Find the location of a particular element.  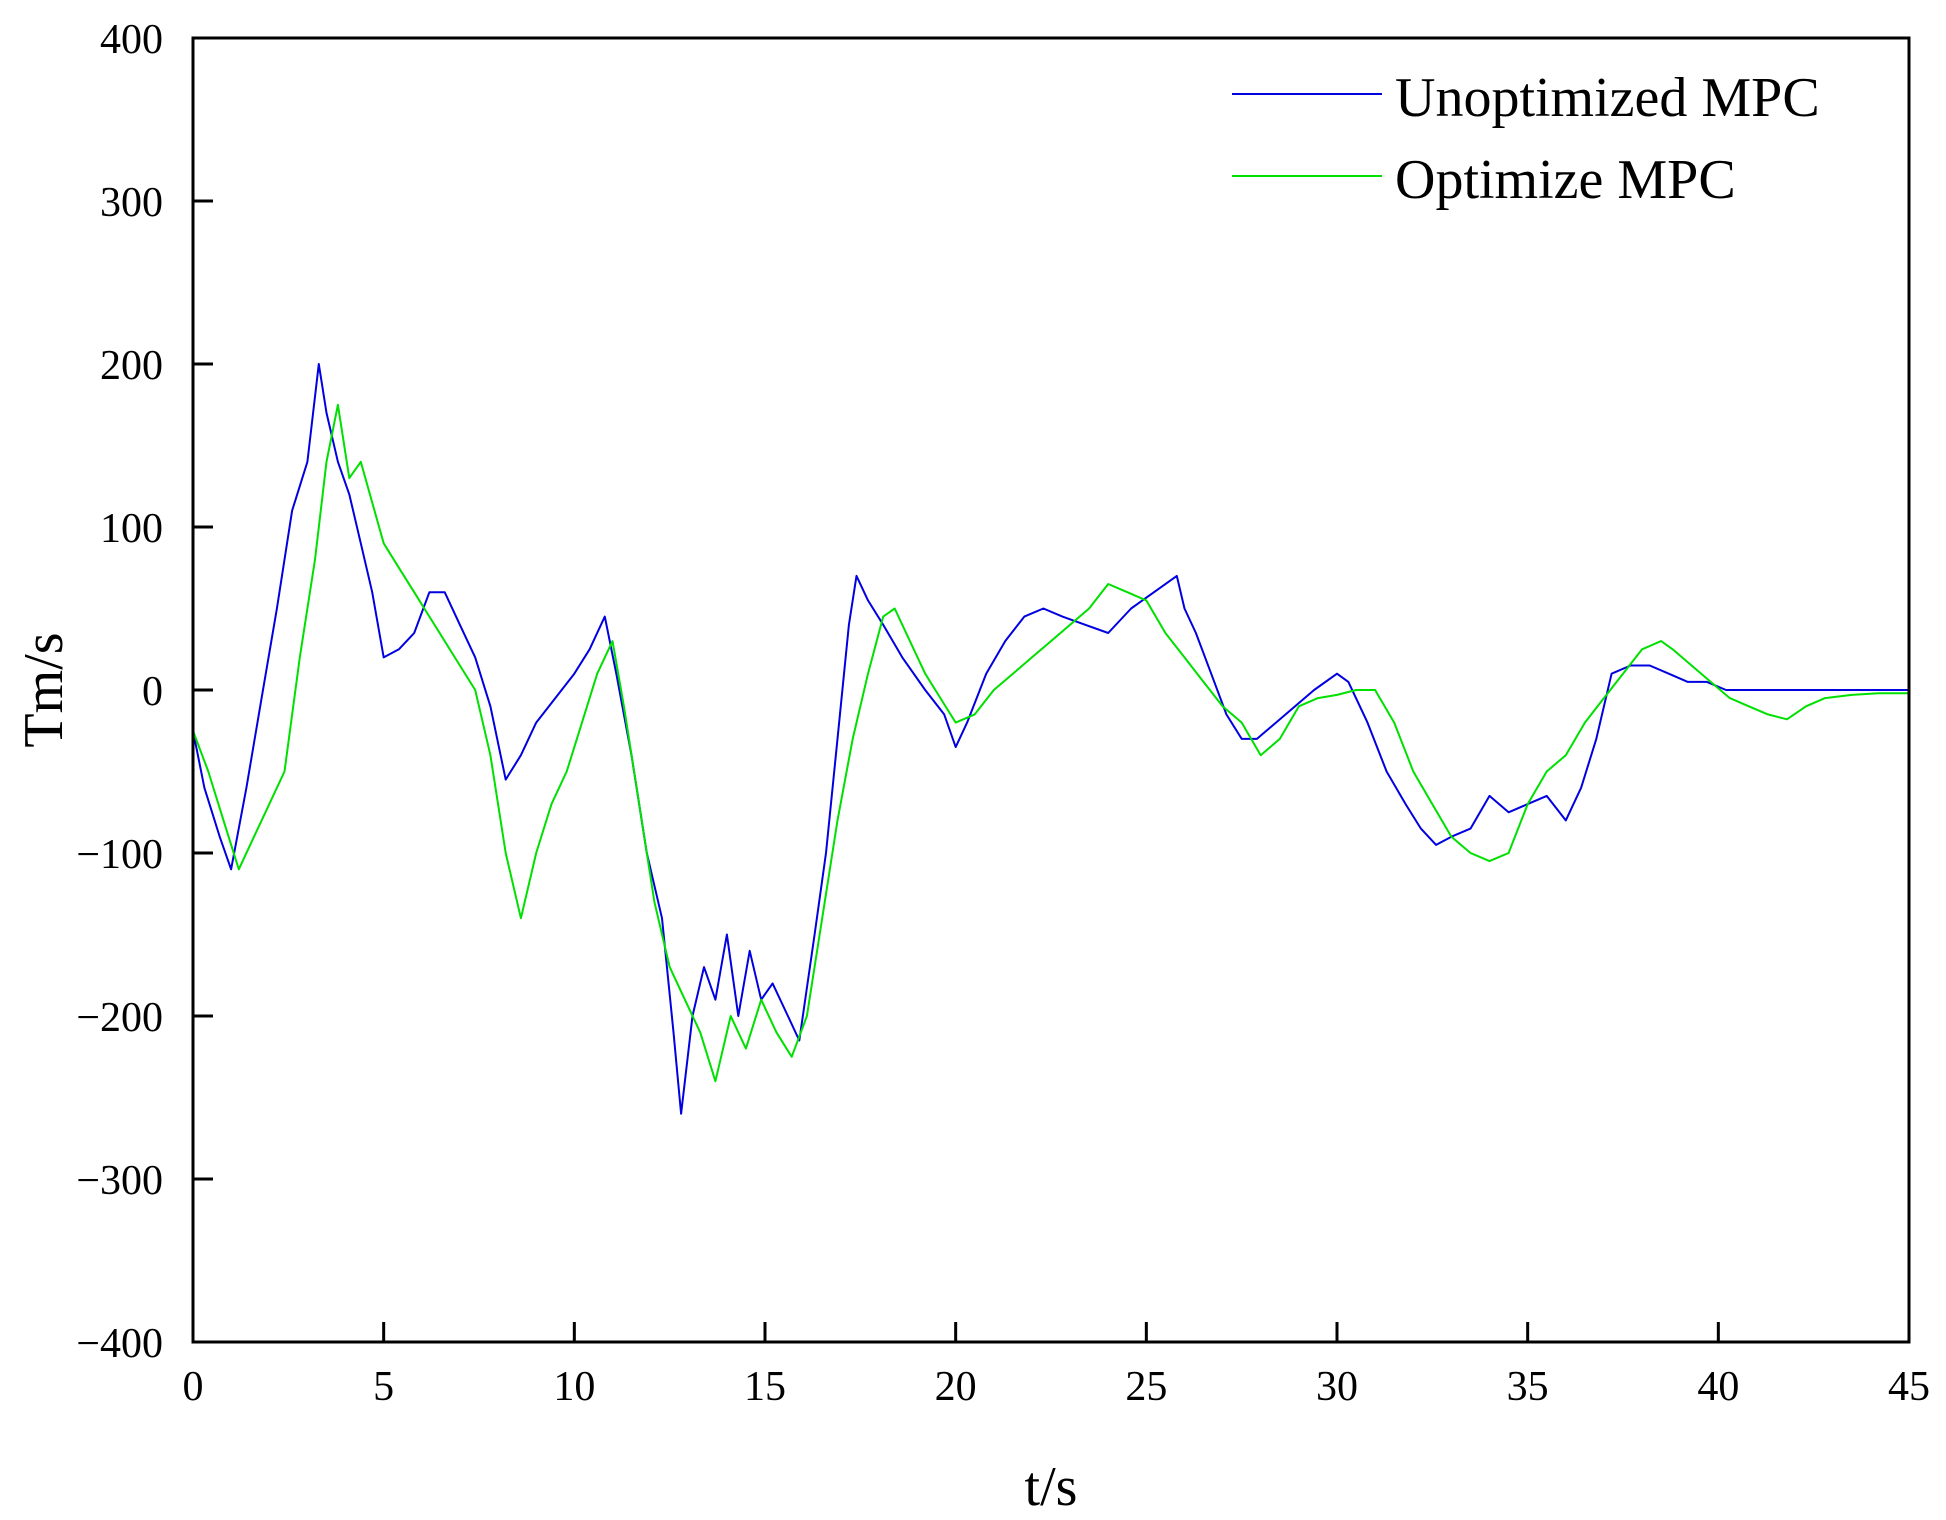

y-tick-label: 200 is located at coordinates (131, 366).